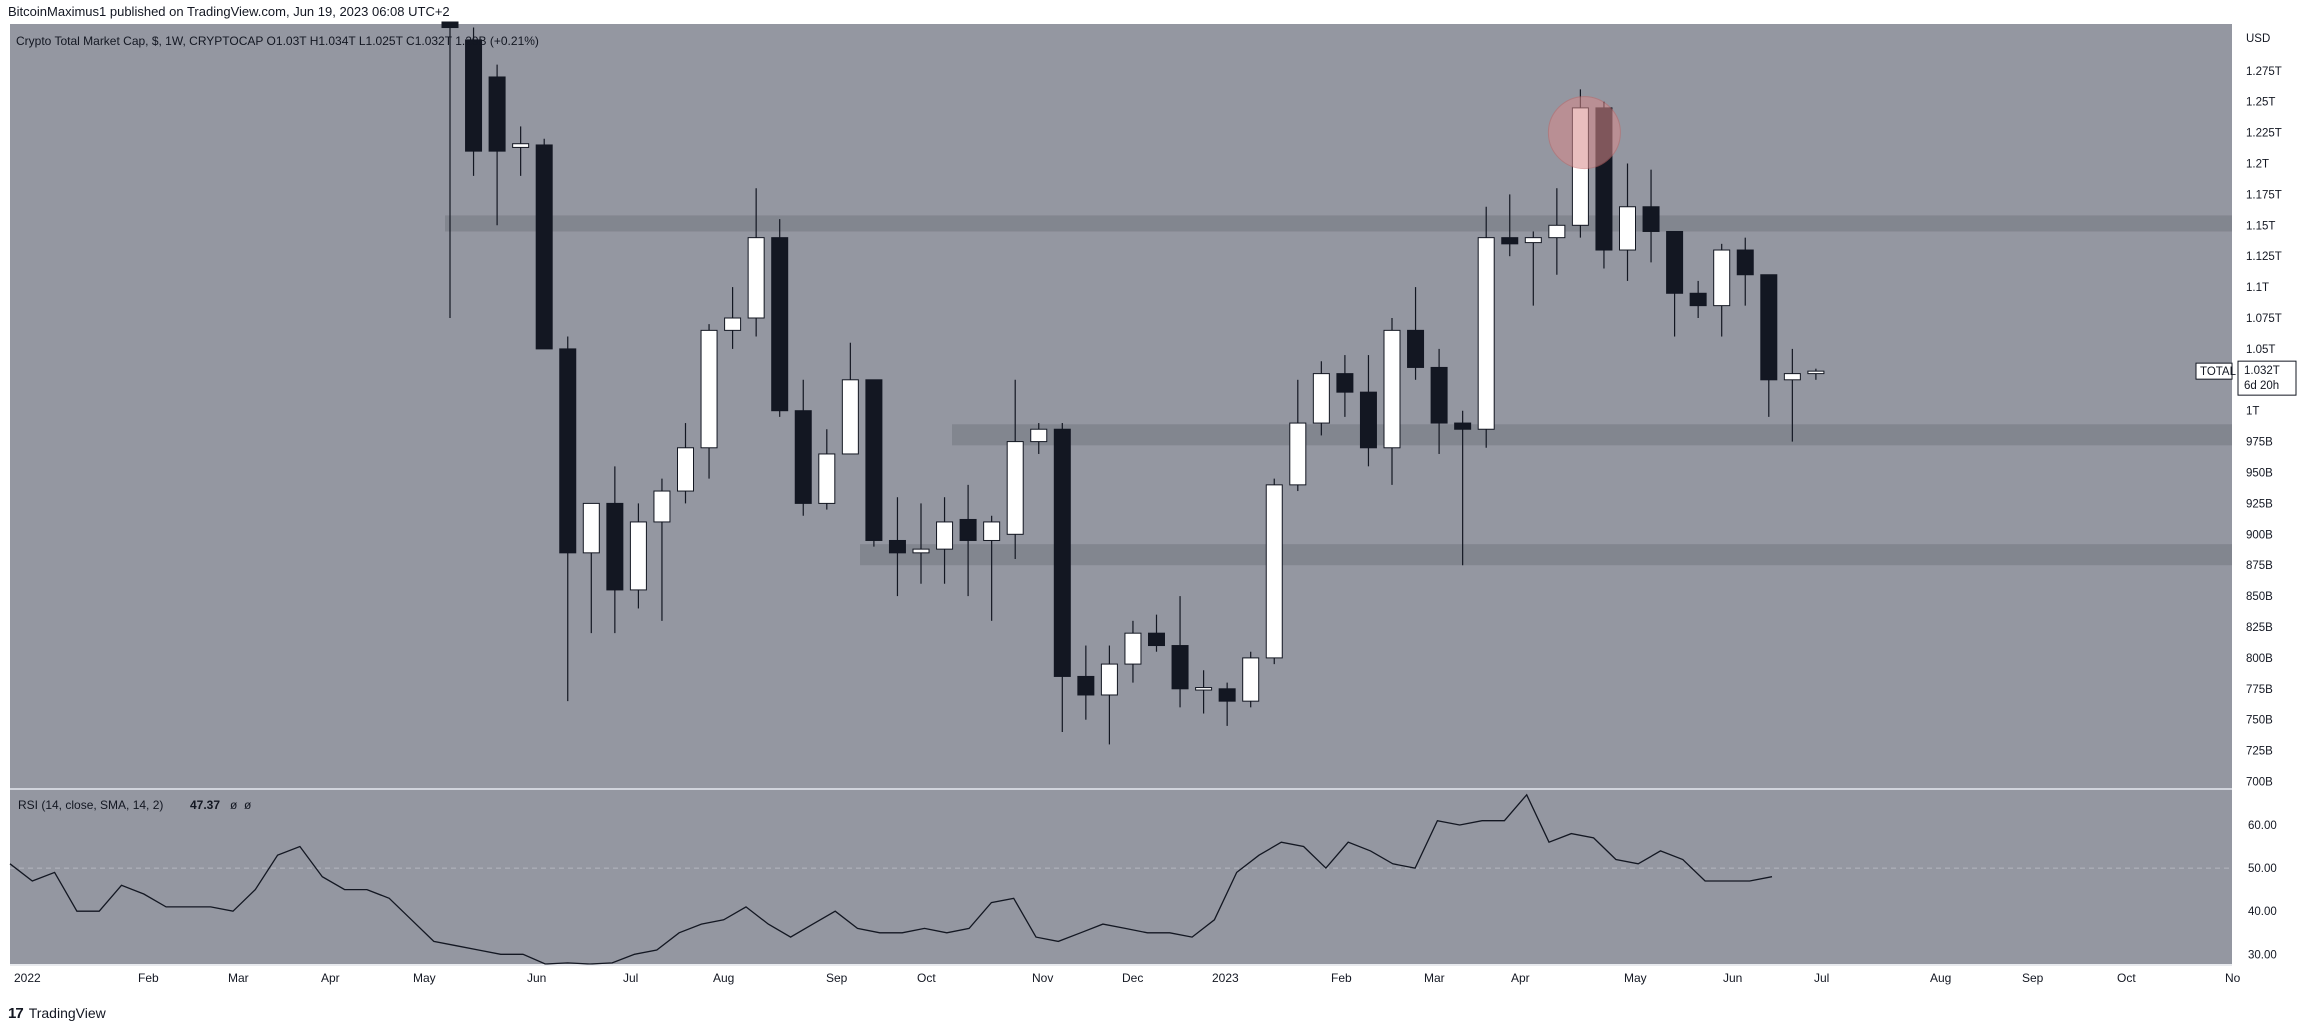 This screenshot has width=2315, height=1028. I want to click on price-tick-label: 925B, so click(2259, 504).